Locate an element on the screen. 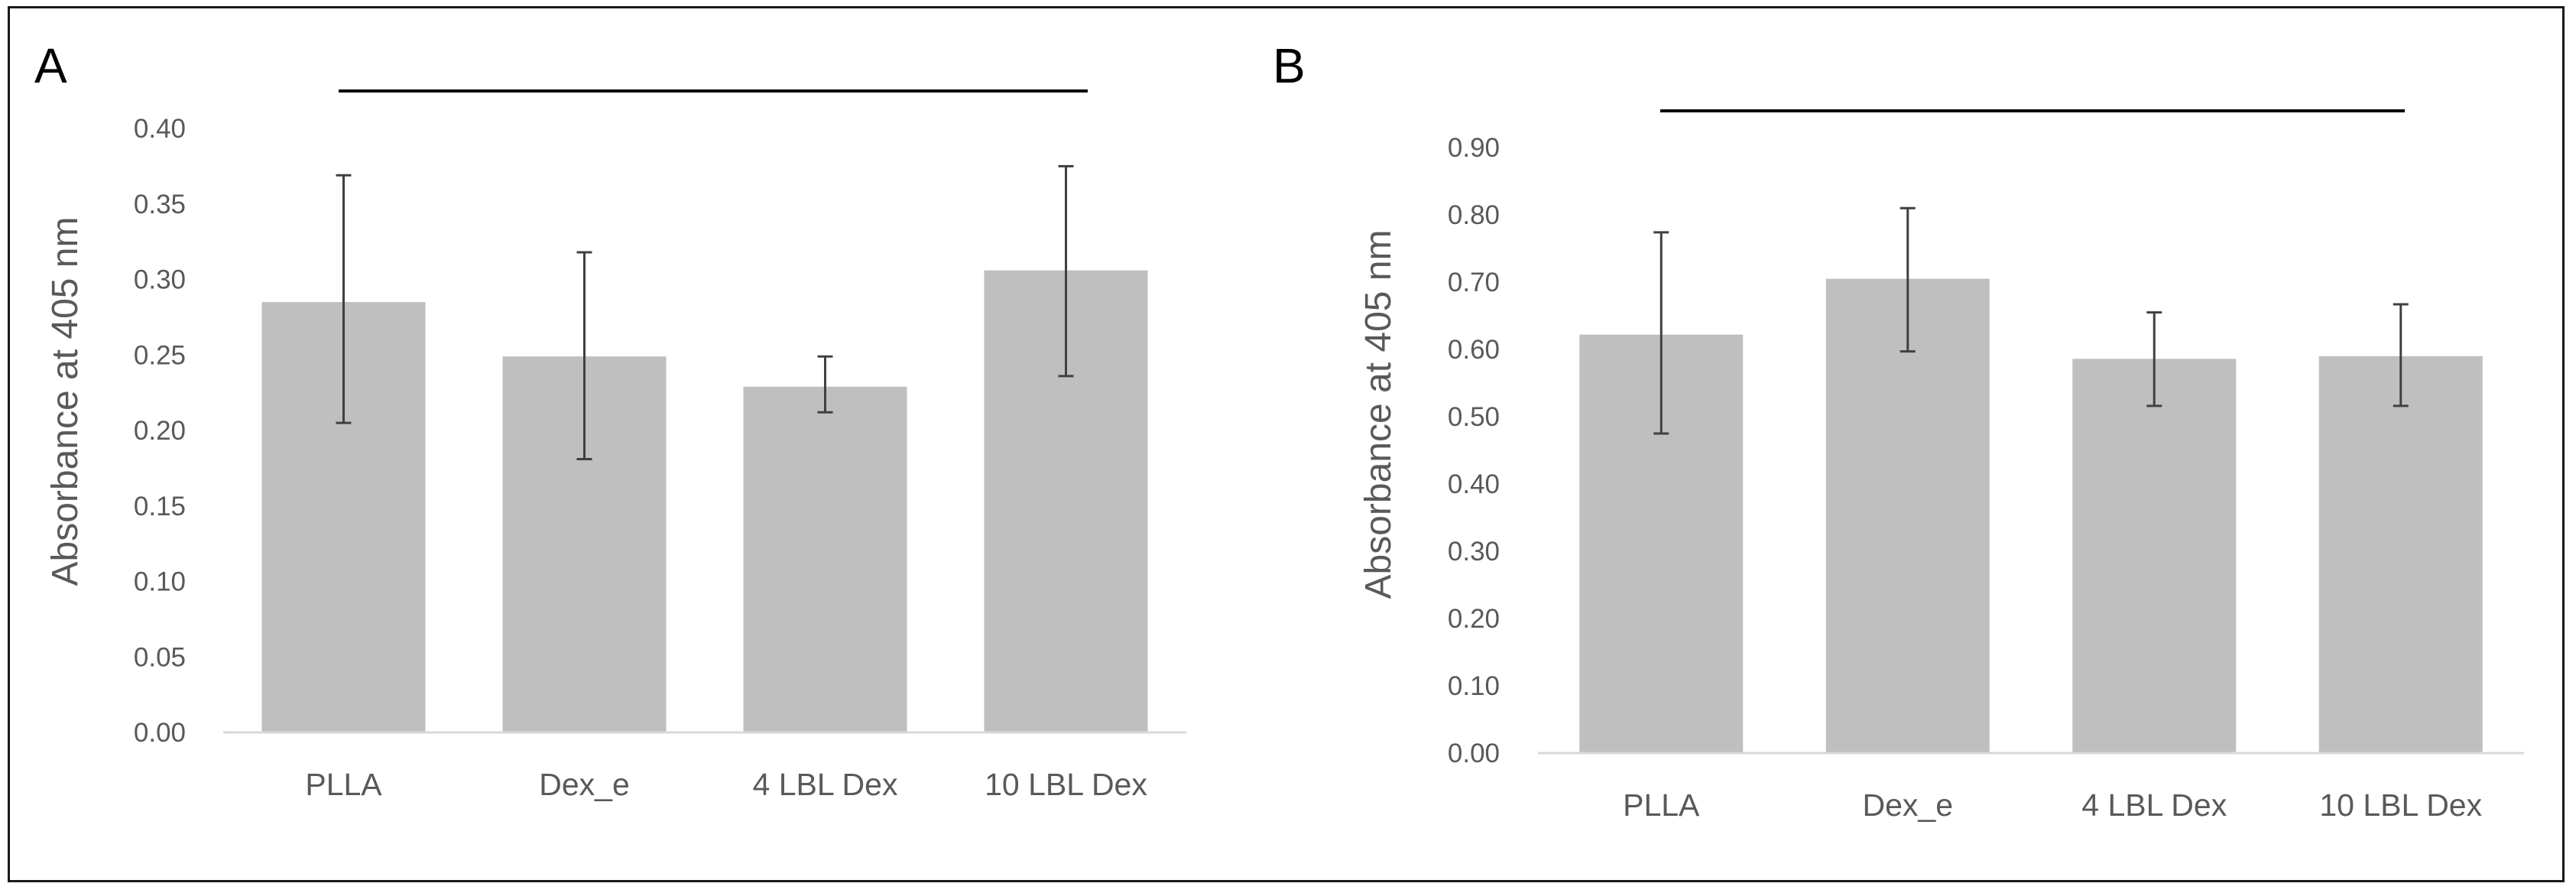  panel-label-a: A is located at coordinates (50, 65).